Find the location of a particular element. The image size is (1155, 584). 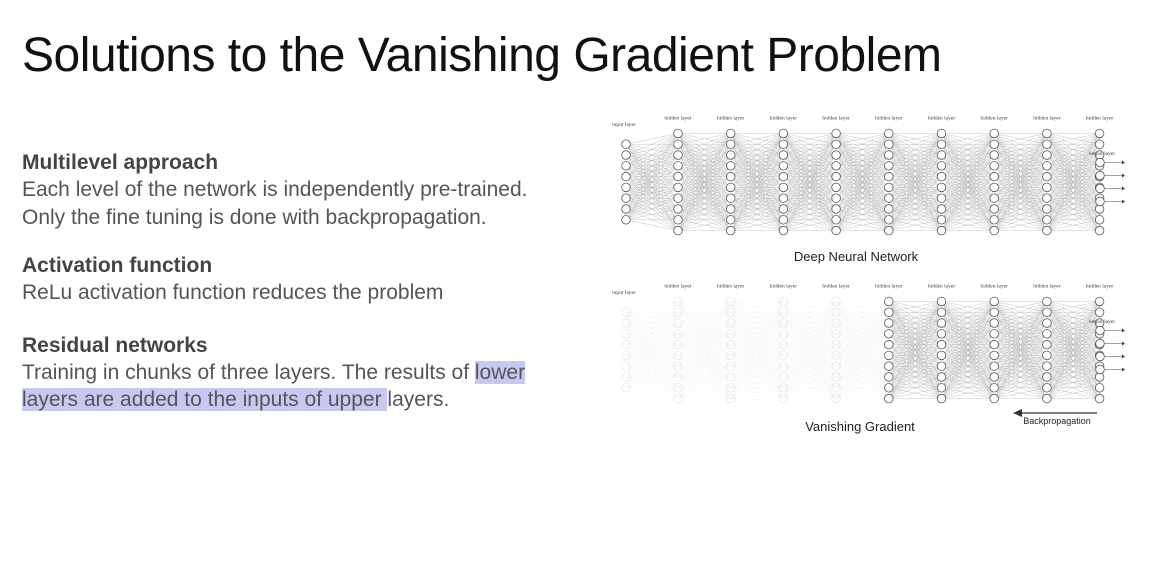

section-heading: Multilevel approach is located at coordinates (120, 162).